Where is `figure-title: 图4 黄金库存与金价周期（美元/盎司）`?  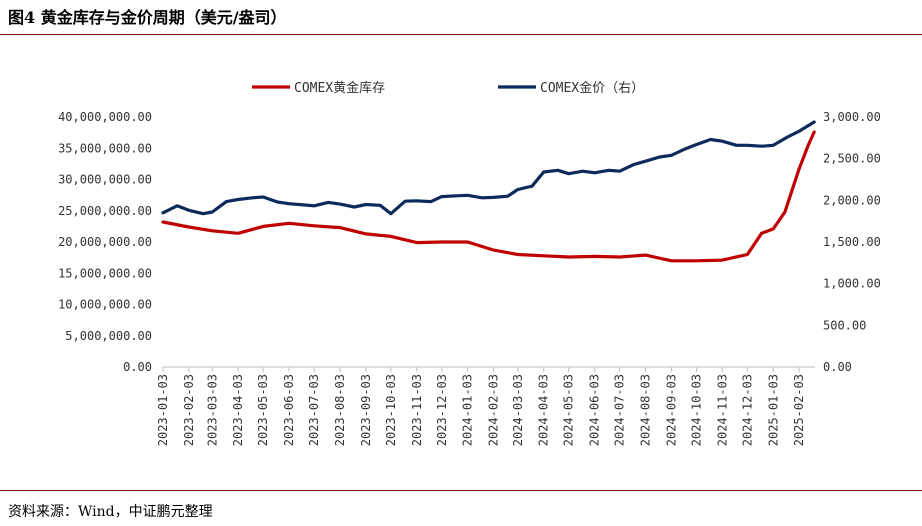
figure-title: 图4 黄金库存与金价周期（美元/盎司） is located at coordinates (147, 17).